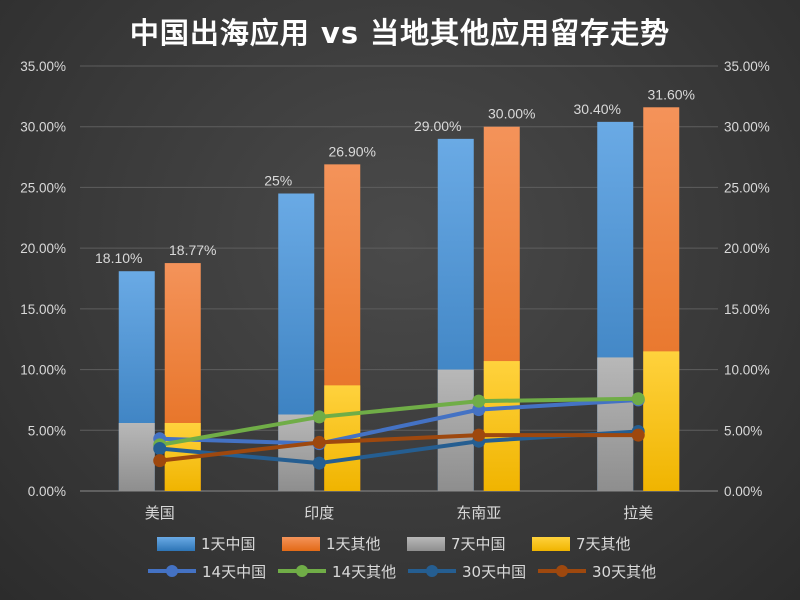 Image resolution: width=800 pixels, height=600 pixels. What do you see at coordinates (192, 250) in the screenshot?
I see `data-label: 18.77%` at bounding box center [192, 250].